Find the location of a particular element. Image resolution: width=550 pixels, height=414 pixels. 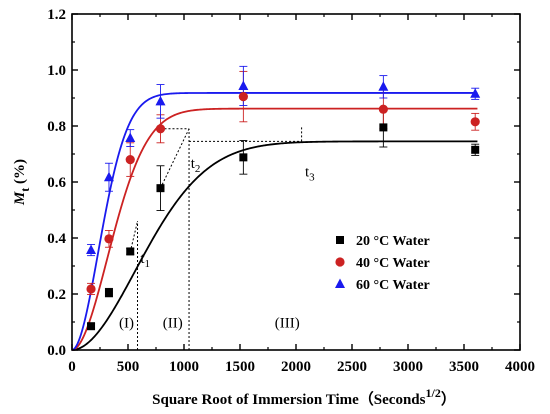

x-tick-label: 2000 is located at coordinates (296, 367).